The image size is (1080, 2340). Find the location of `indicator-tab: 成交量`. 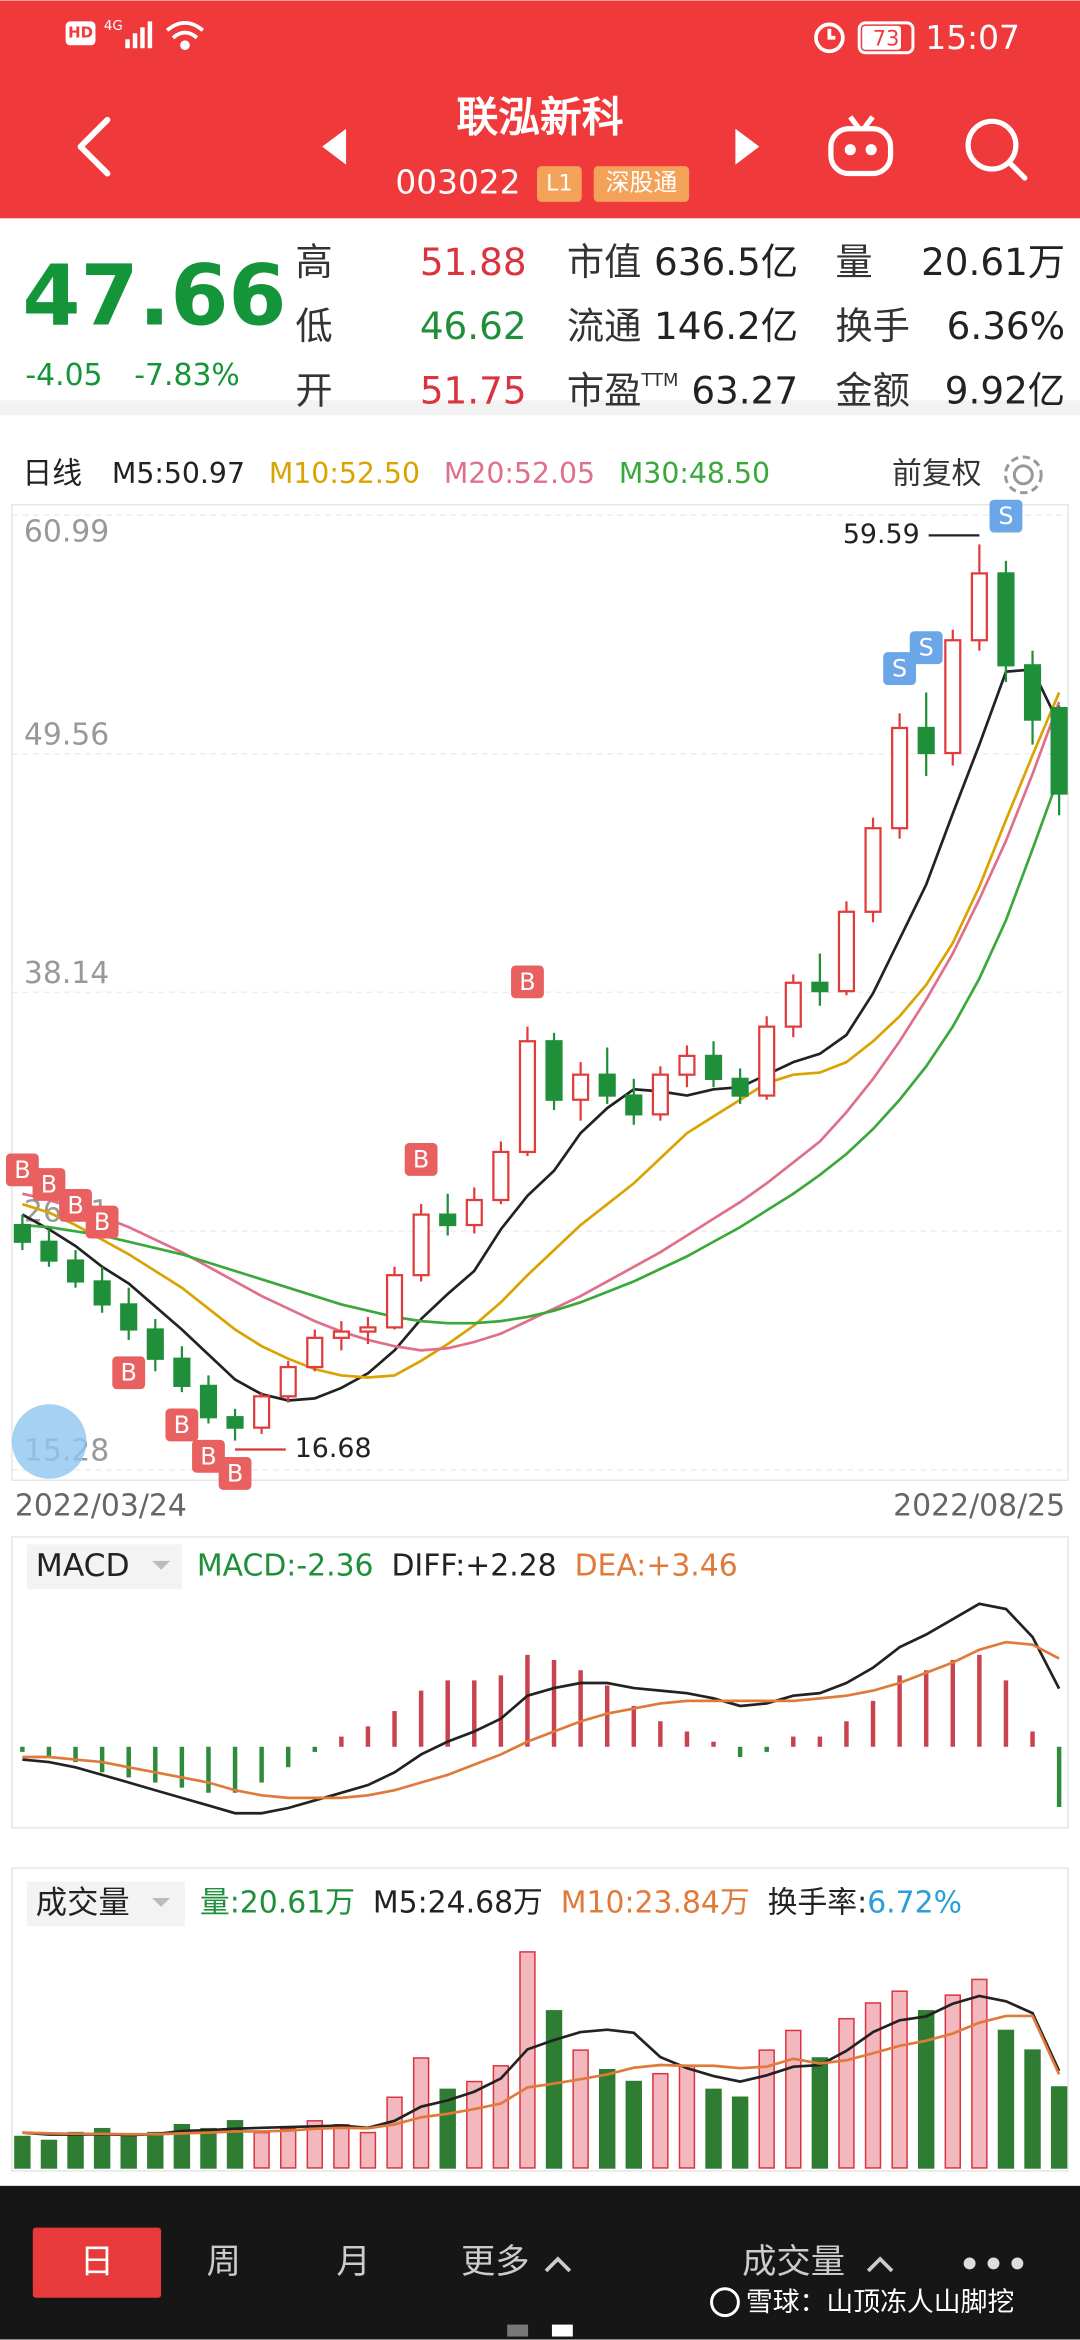

indicator-tab: 成交量 is located at coordinates (793, 2262).